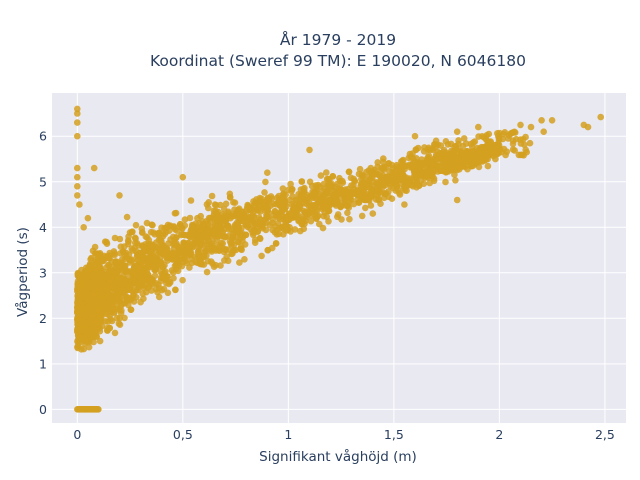 This screenshot has height=480, width=640. Describe the element at coordinates (22, 272) in the screenshot. I see `y-axis-title: Vågperiod (s)` at that location.